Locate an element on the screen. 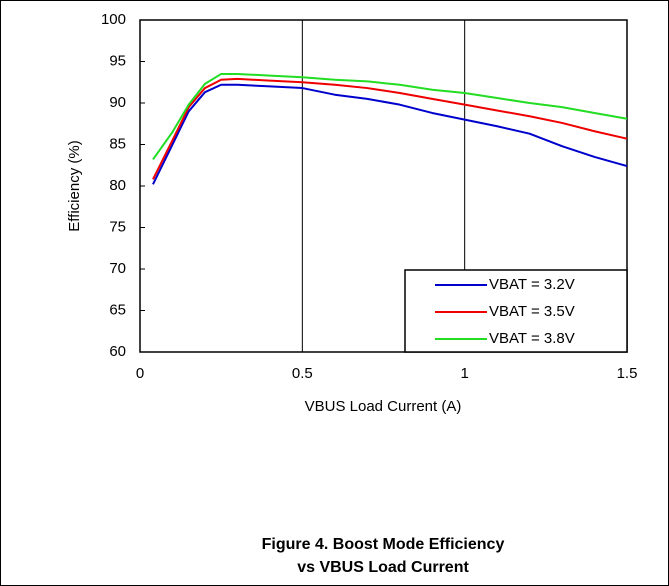 This screenshot has height=586, width=669. x-axis-label: VBUS Load Current (A) is located at coordinates (383, 406).